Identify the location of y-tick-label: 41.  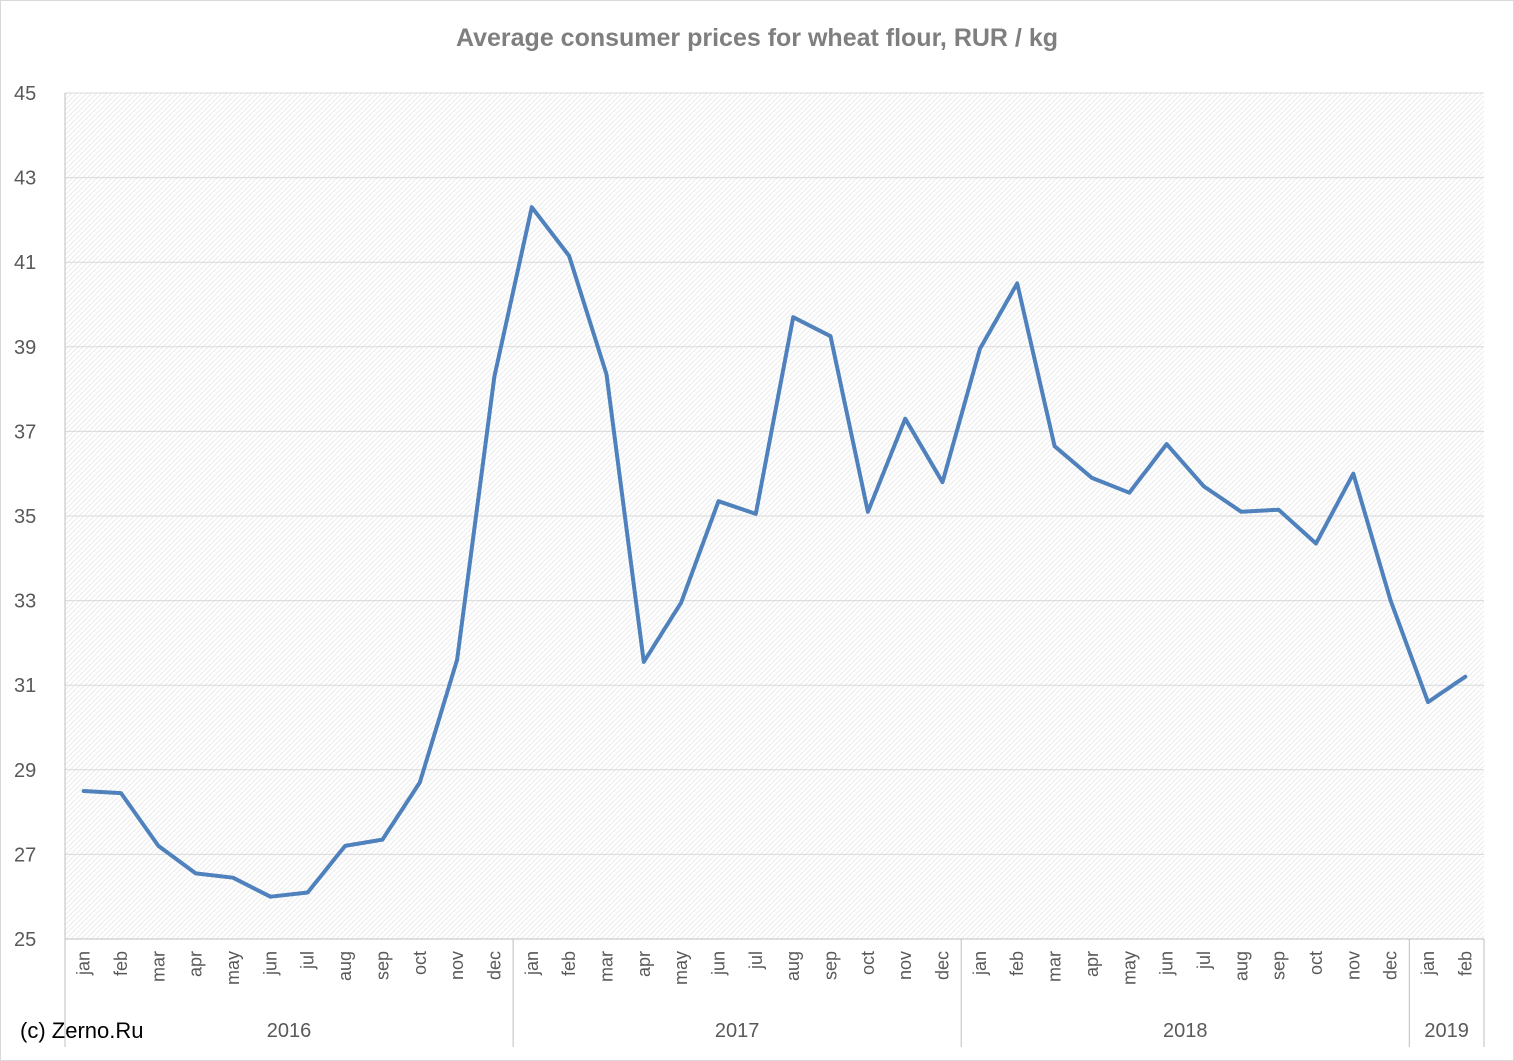
(25, 263).